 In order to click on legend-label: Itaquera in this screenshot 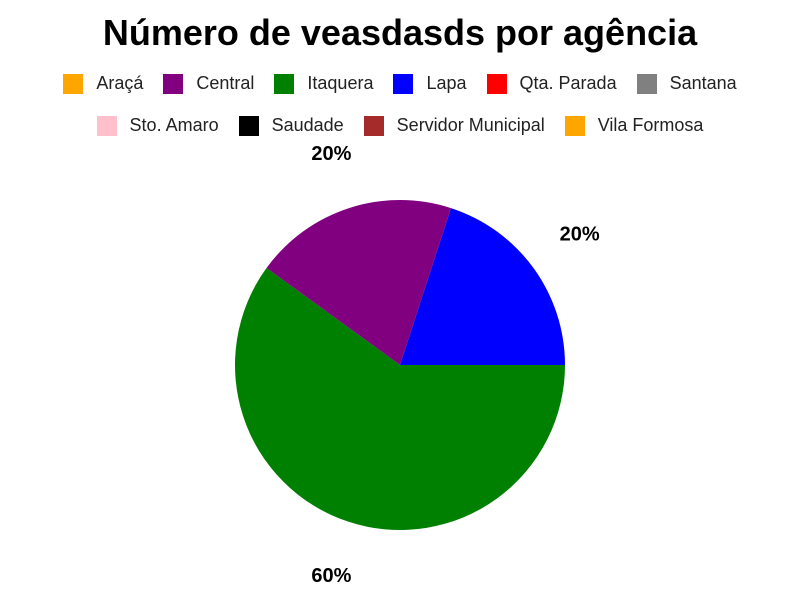, I will do `click(340, 83)`.